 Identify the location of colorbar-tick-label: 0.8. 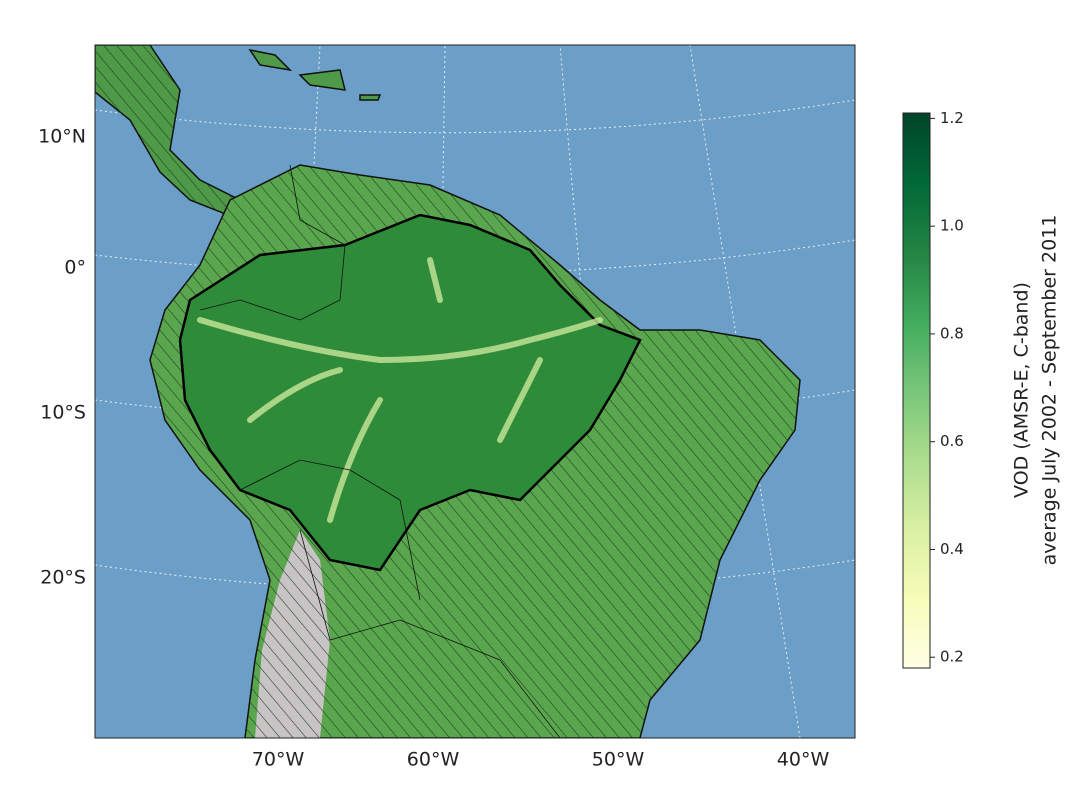
(952, 333).